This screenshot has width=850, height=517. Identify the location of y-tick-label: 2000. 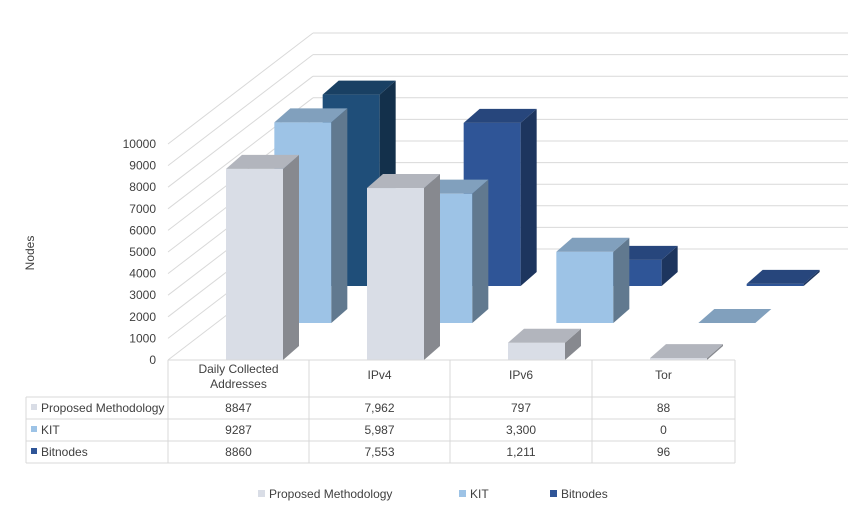
(142, 317).